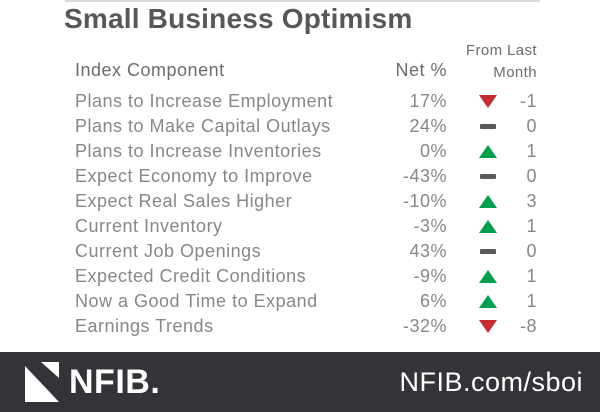 The height and width of the screenshot is (412, 600). I want to click on net-percent-value: -10%, so click(424, 201).